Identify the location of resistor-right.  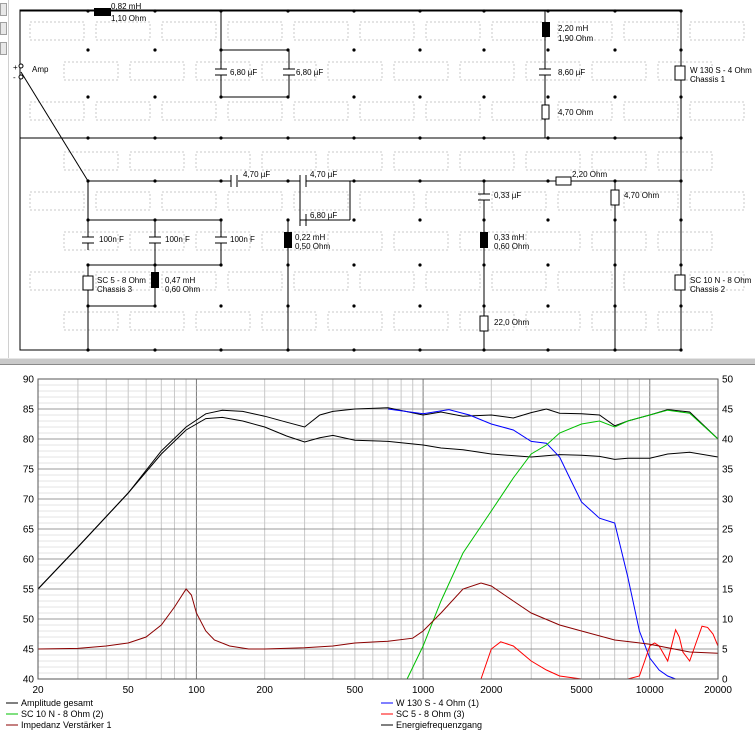
(545, 112).